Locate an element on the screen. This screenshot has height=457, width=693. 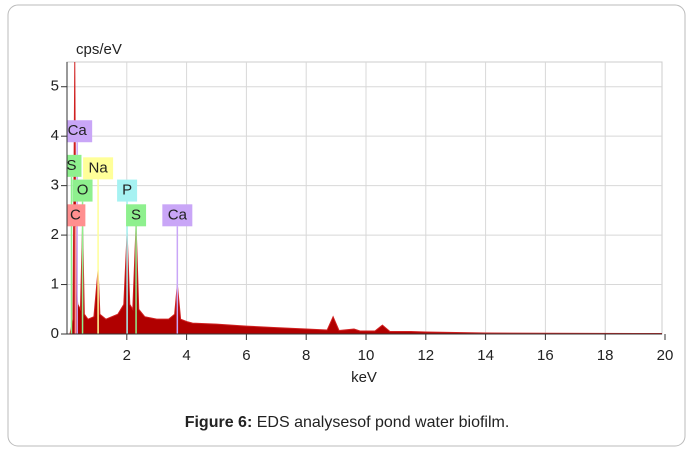
element-label: P is located at coordinates (127, 190).